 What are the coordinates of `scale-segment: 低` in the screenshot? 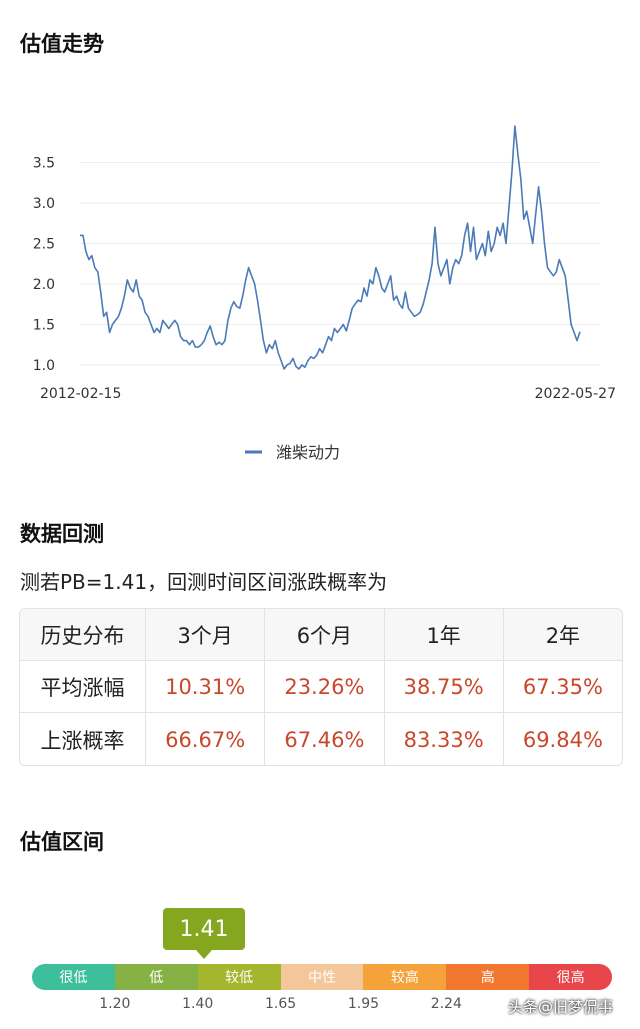 It's located at (156, 977).